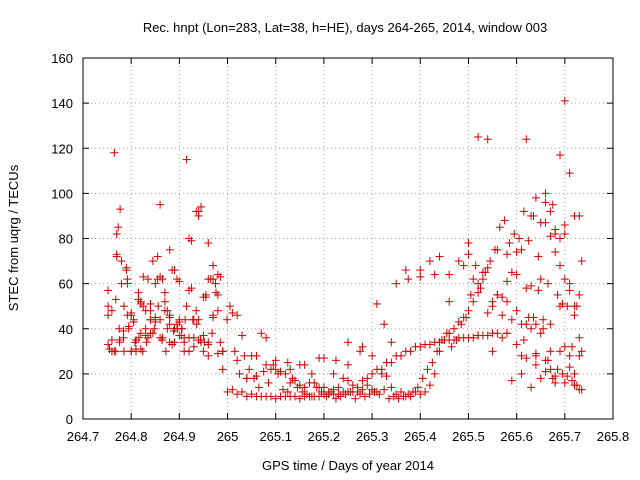 The width and height of the screenshot is (640, 480). Describe the element at coordinates (66, 284) in the screenshot. I see `y-tick-label: 60` at that location.